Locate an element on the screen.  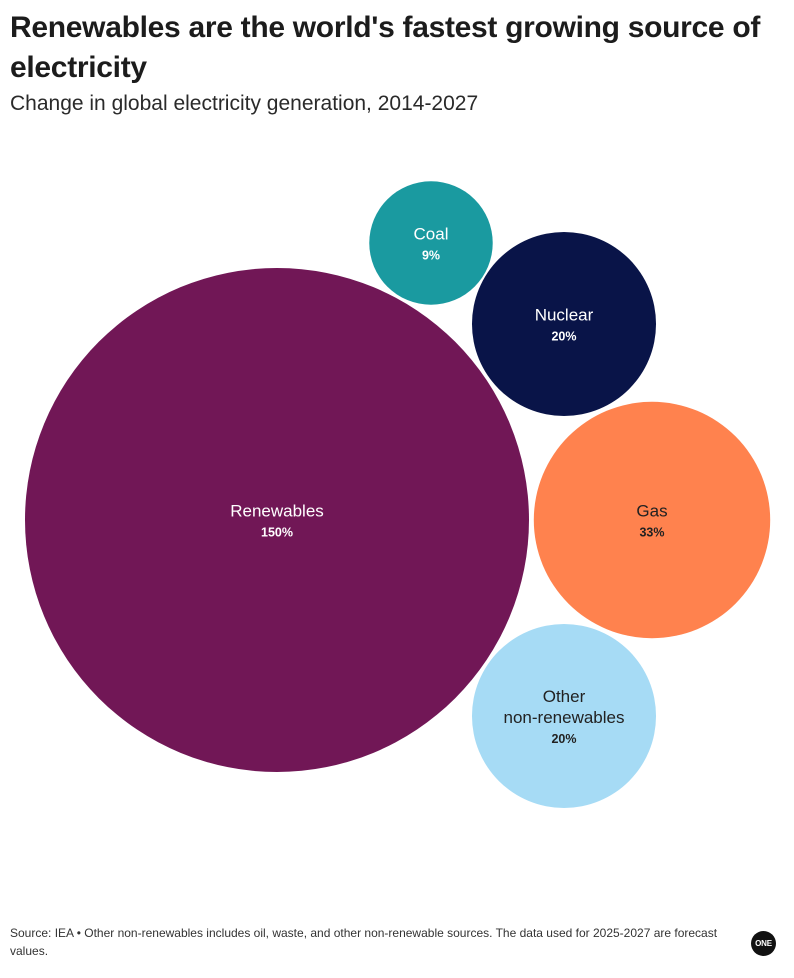
bubble-gas: Gas 33% is located at coordinates (652, 520).